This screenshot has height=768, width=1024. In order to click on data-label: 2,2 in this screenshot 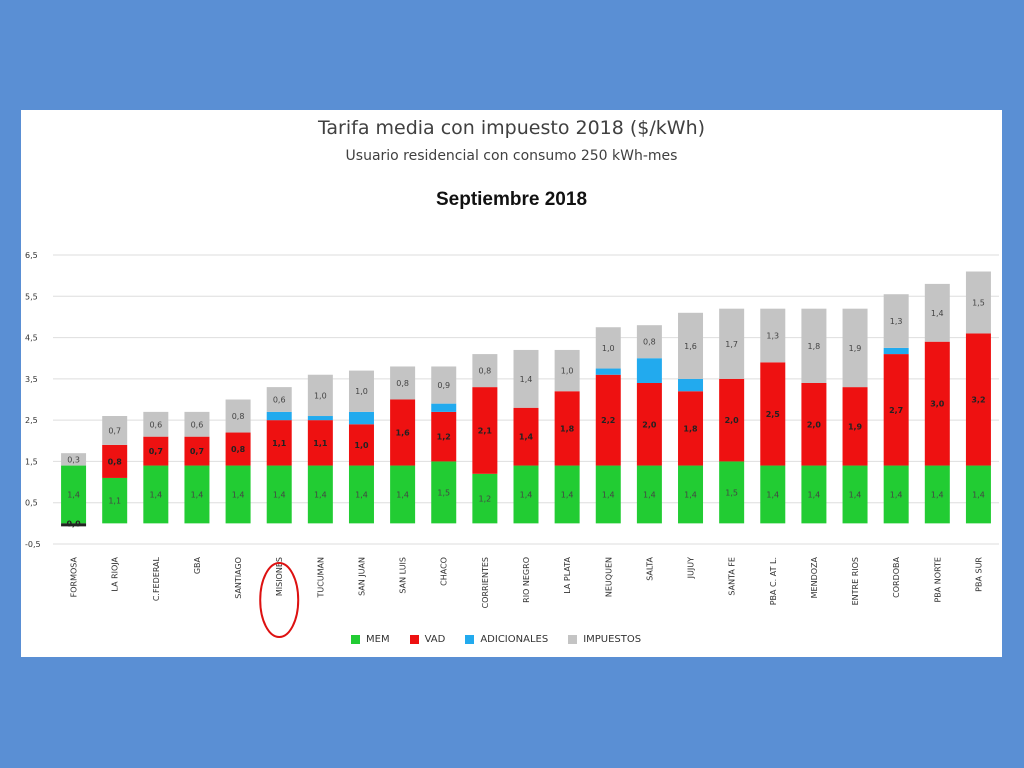, I will do `click(608, 420)`.